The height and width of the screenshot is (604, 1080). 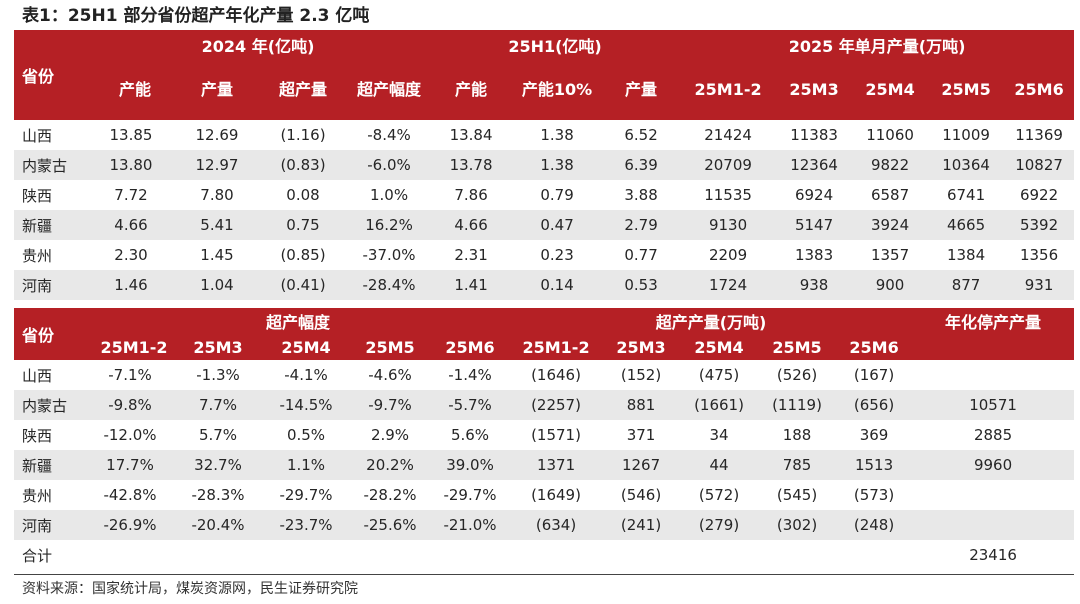 What do you see at coordinates (217, 135) in the screenshot?
I see `value-cell: 12.69` at bounding box center [217, 135].